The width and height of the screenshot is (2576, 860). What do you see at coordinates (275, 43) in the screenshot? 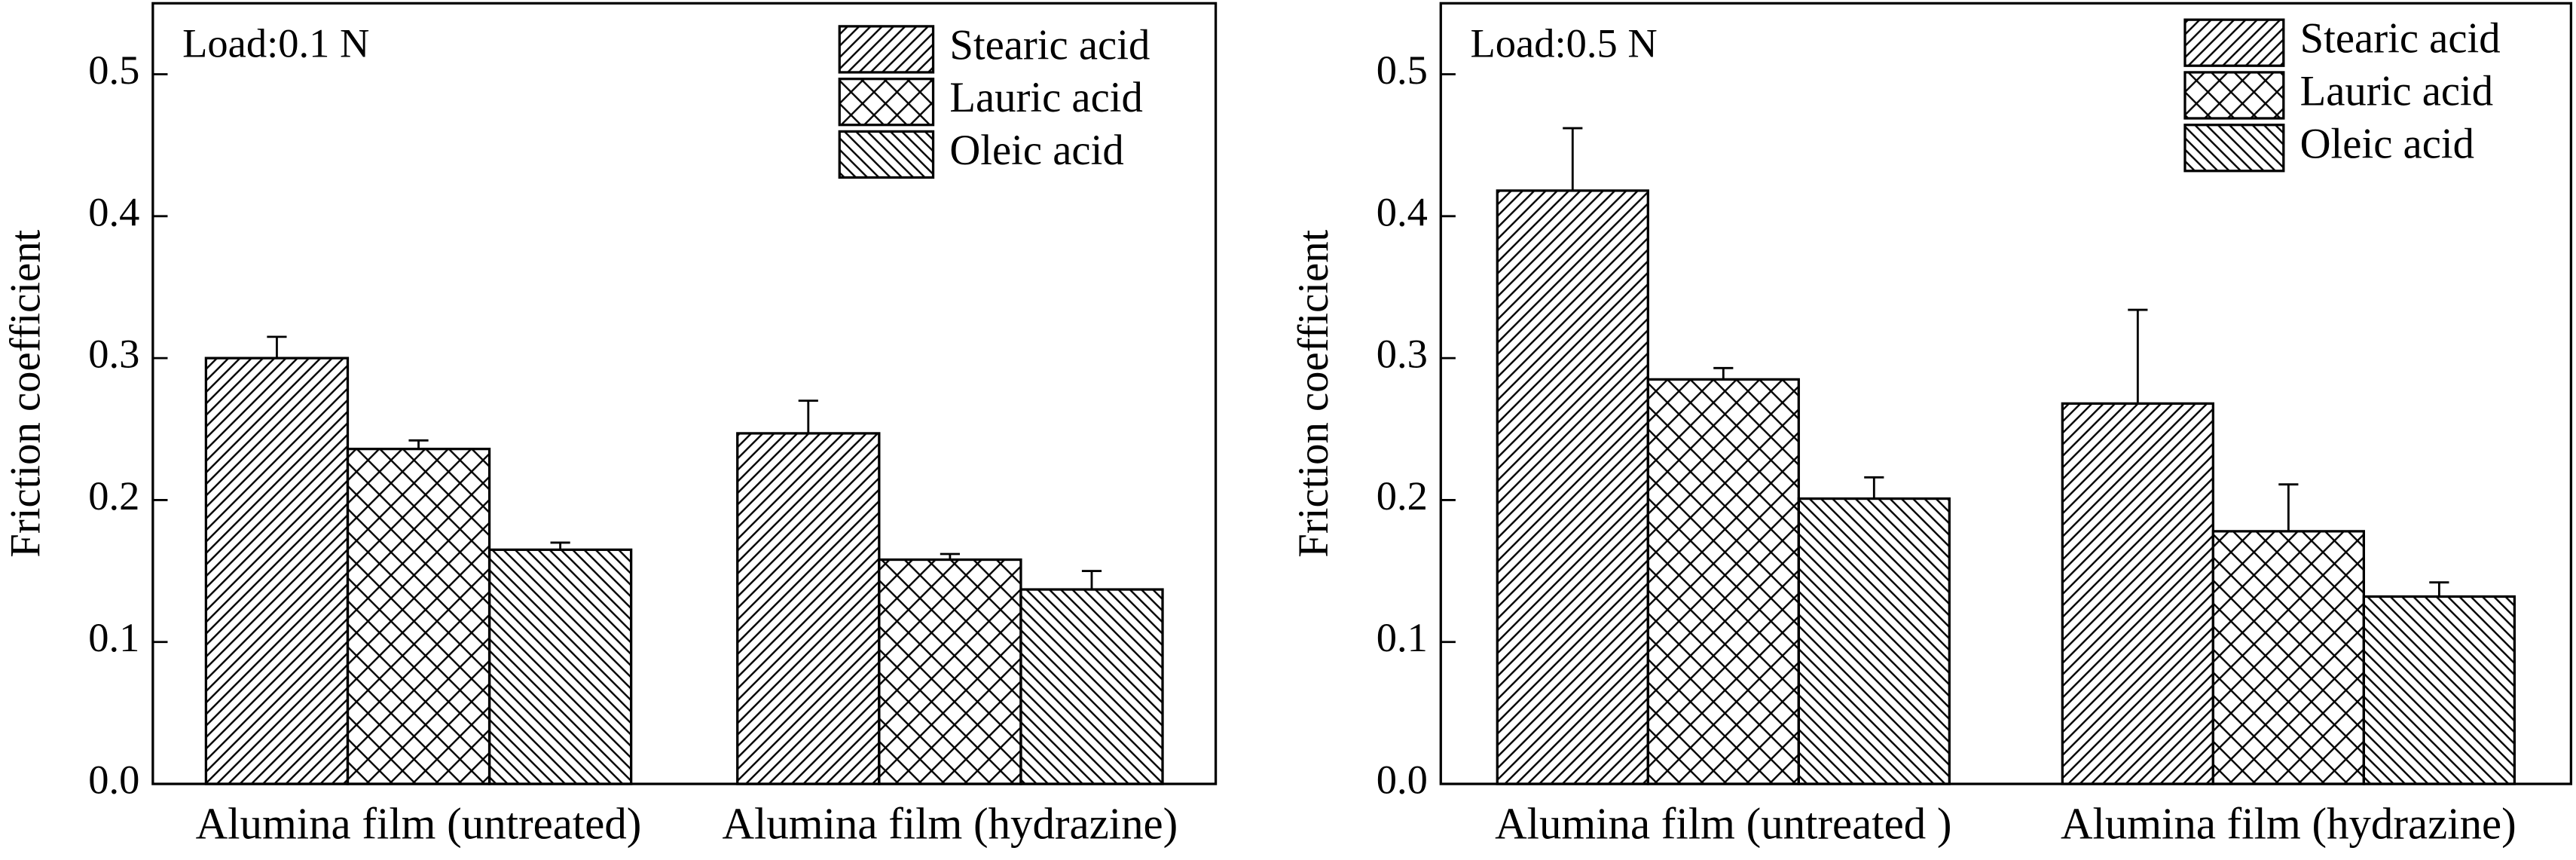
I see `annotation: Load:0.1 N` at bounding box center [275, 43].